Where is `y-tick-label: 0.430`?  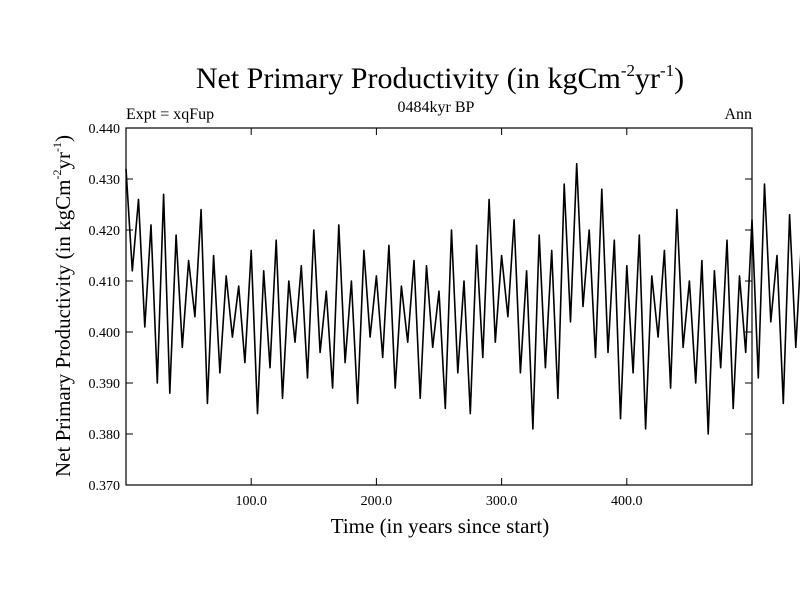
y-tick-label: 0.430 is located at coordinates (105, 180).